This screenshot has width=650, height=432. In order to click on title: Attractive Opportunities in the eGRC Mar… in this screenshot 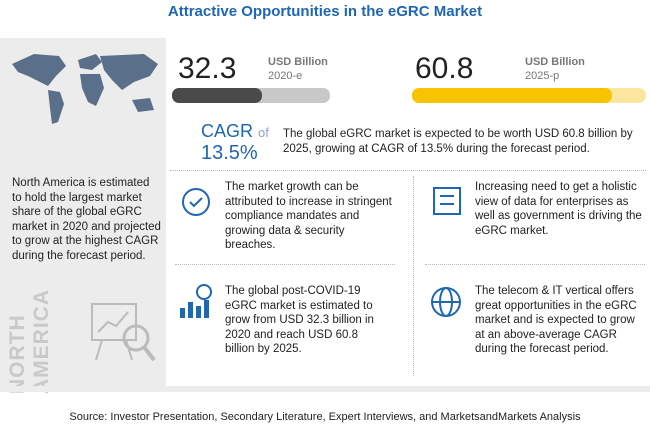, I will do `click(325, 11)`.